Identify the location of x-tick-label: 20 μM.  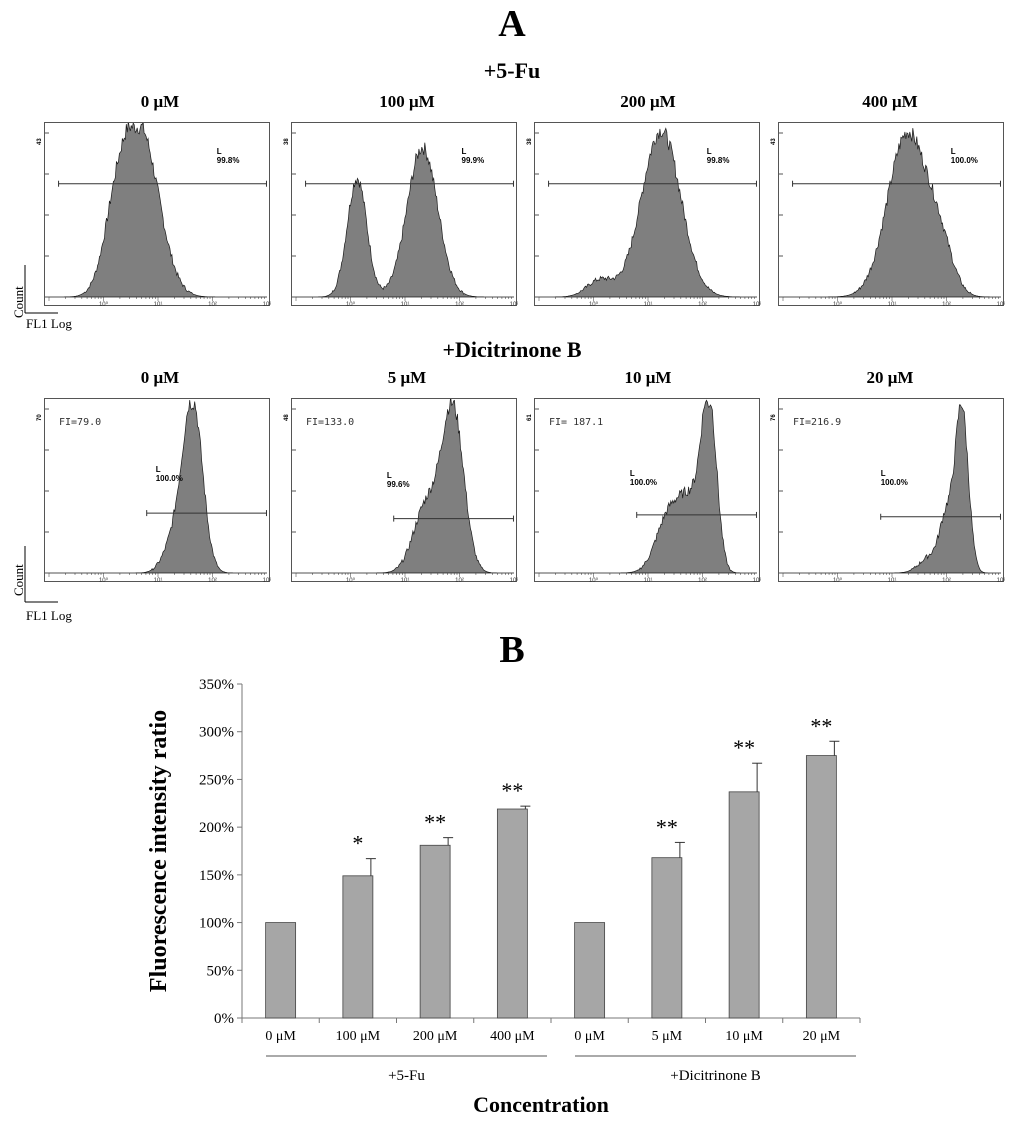
(822, 1036).